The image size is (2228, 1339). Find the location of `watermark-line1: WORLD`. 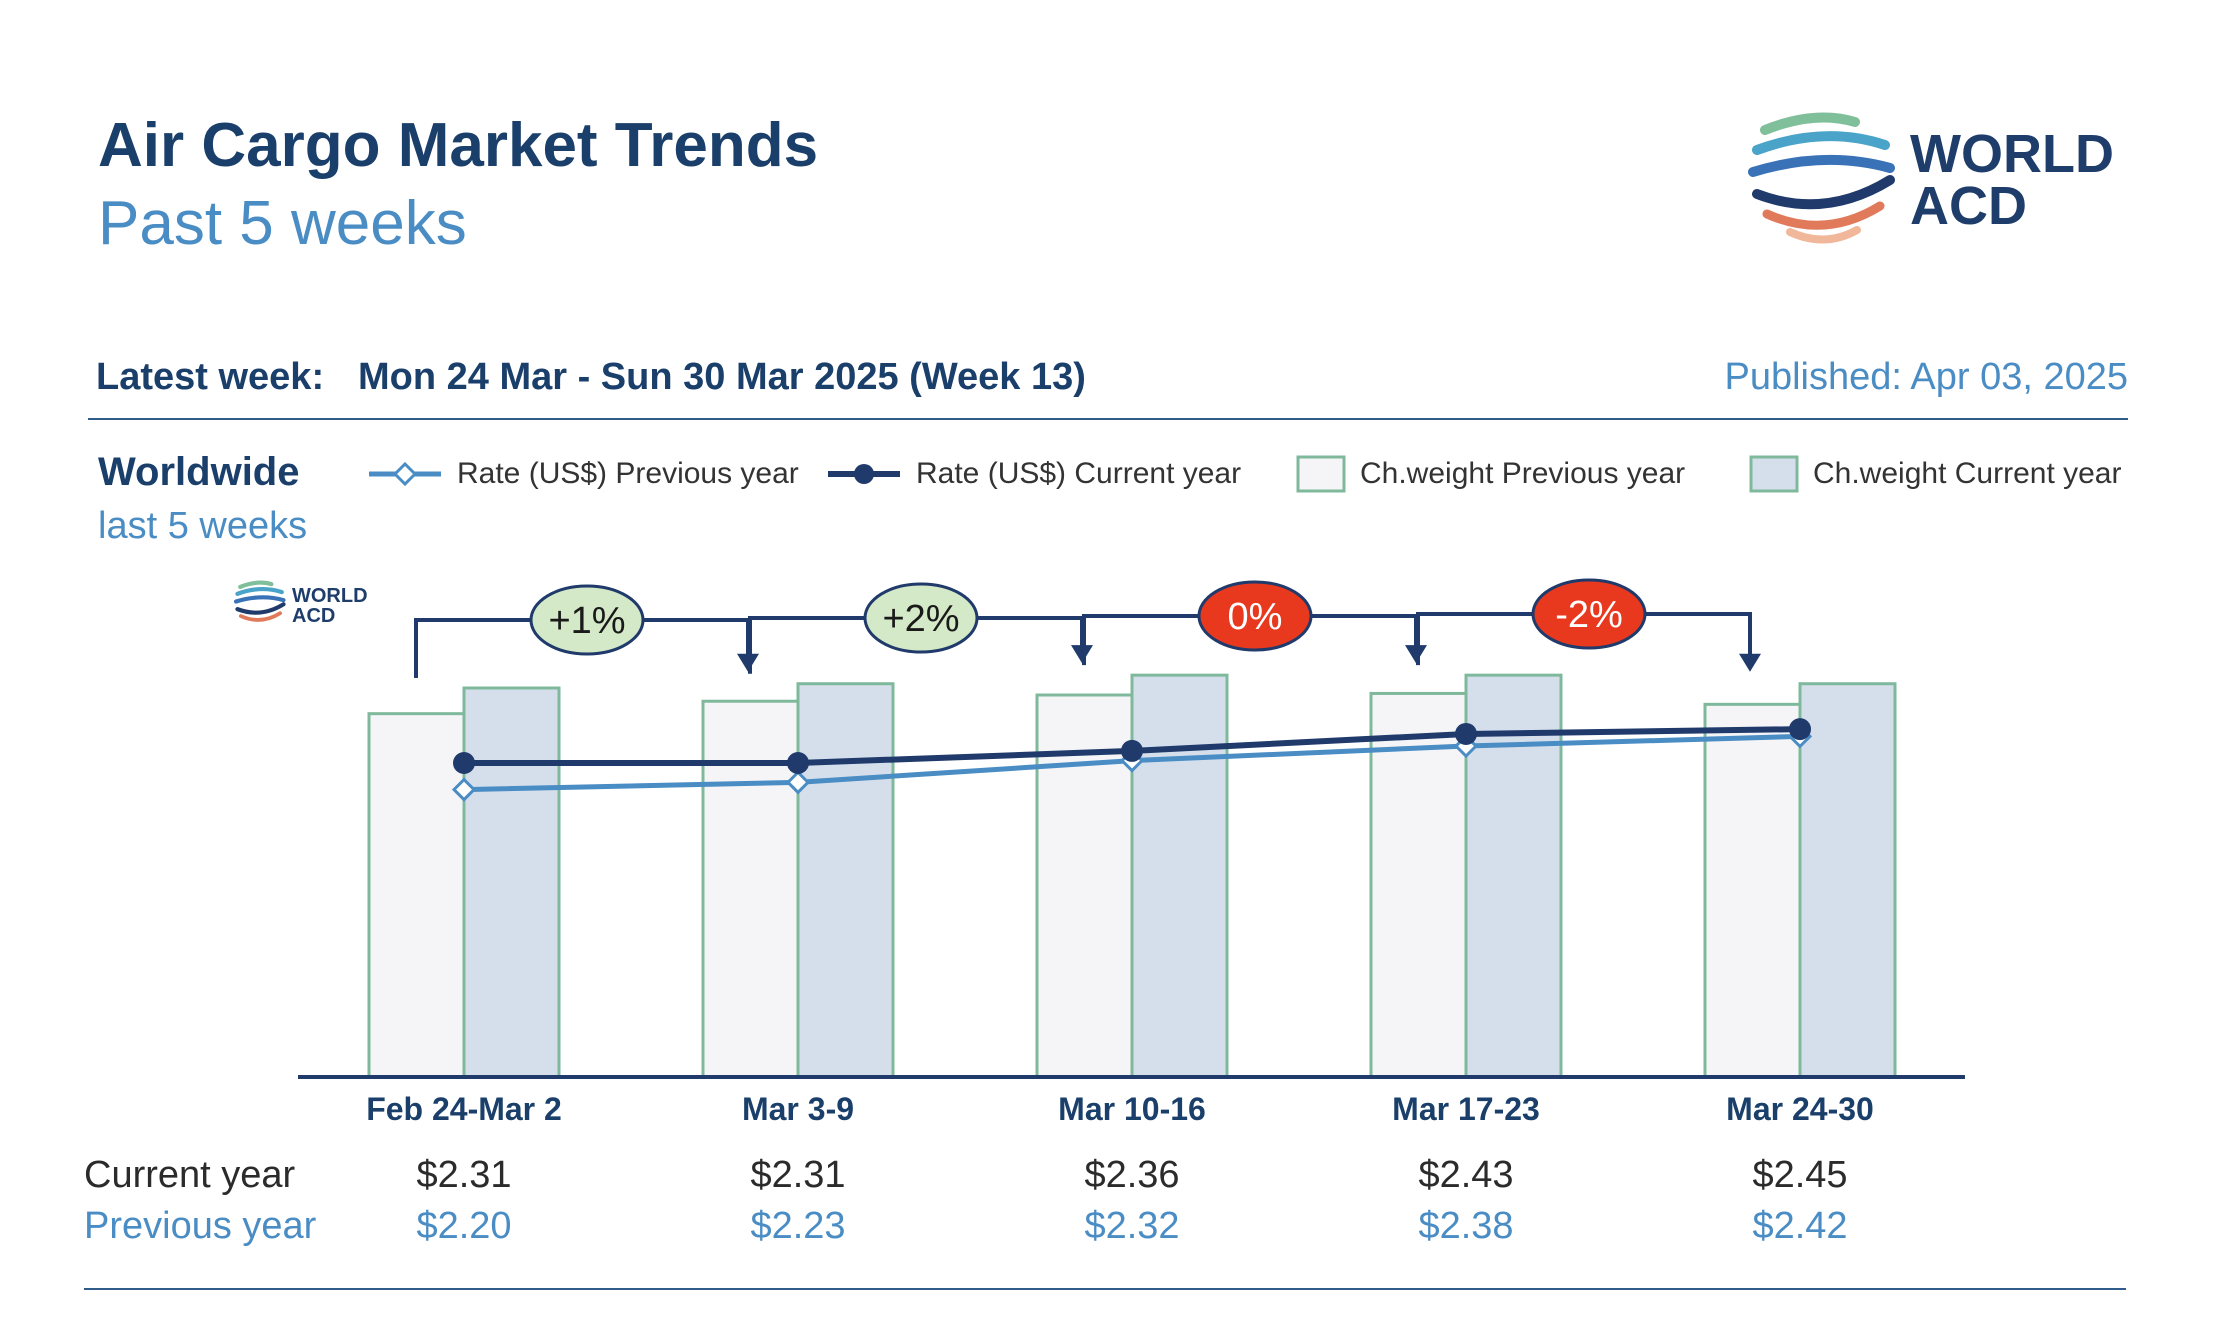

watermark-line1: WORLD is located at coordinates (330, 596).